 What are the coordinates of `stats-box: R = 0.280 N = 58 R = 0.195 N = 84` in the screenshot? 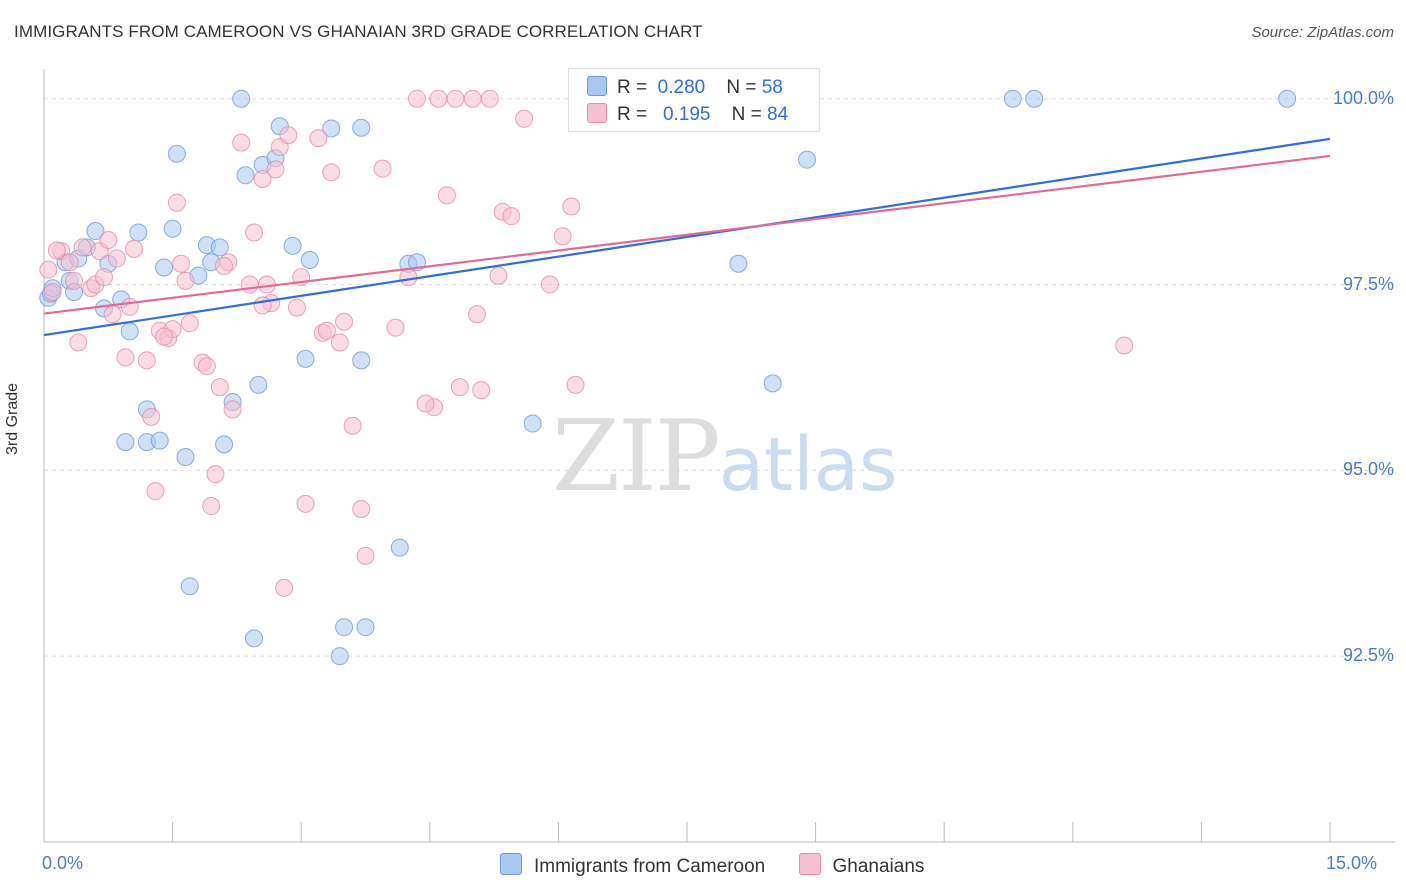 It's located at (694, 100).